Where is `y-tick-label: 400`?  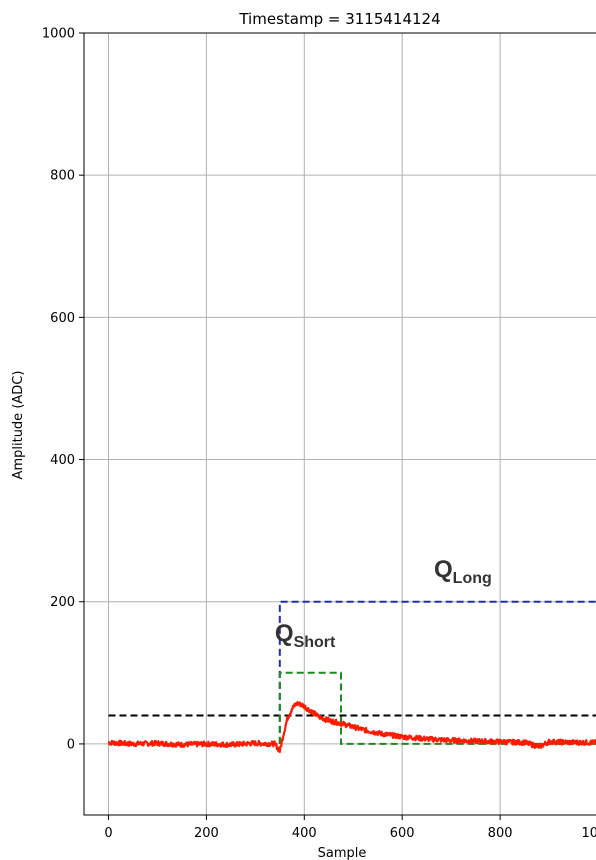
y-tick-label: 400 is located at coordinates (62, 460).